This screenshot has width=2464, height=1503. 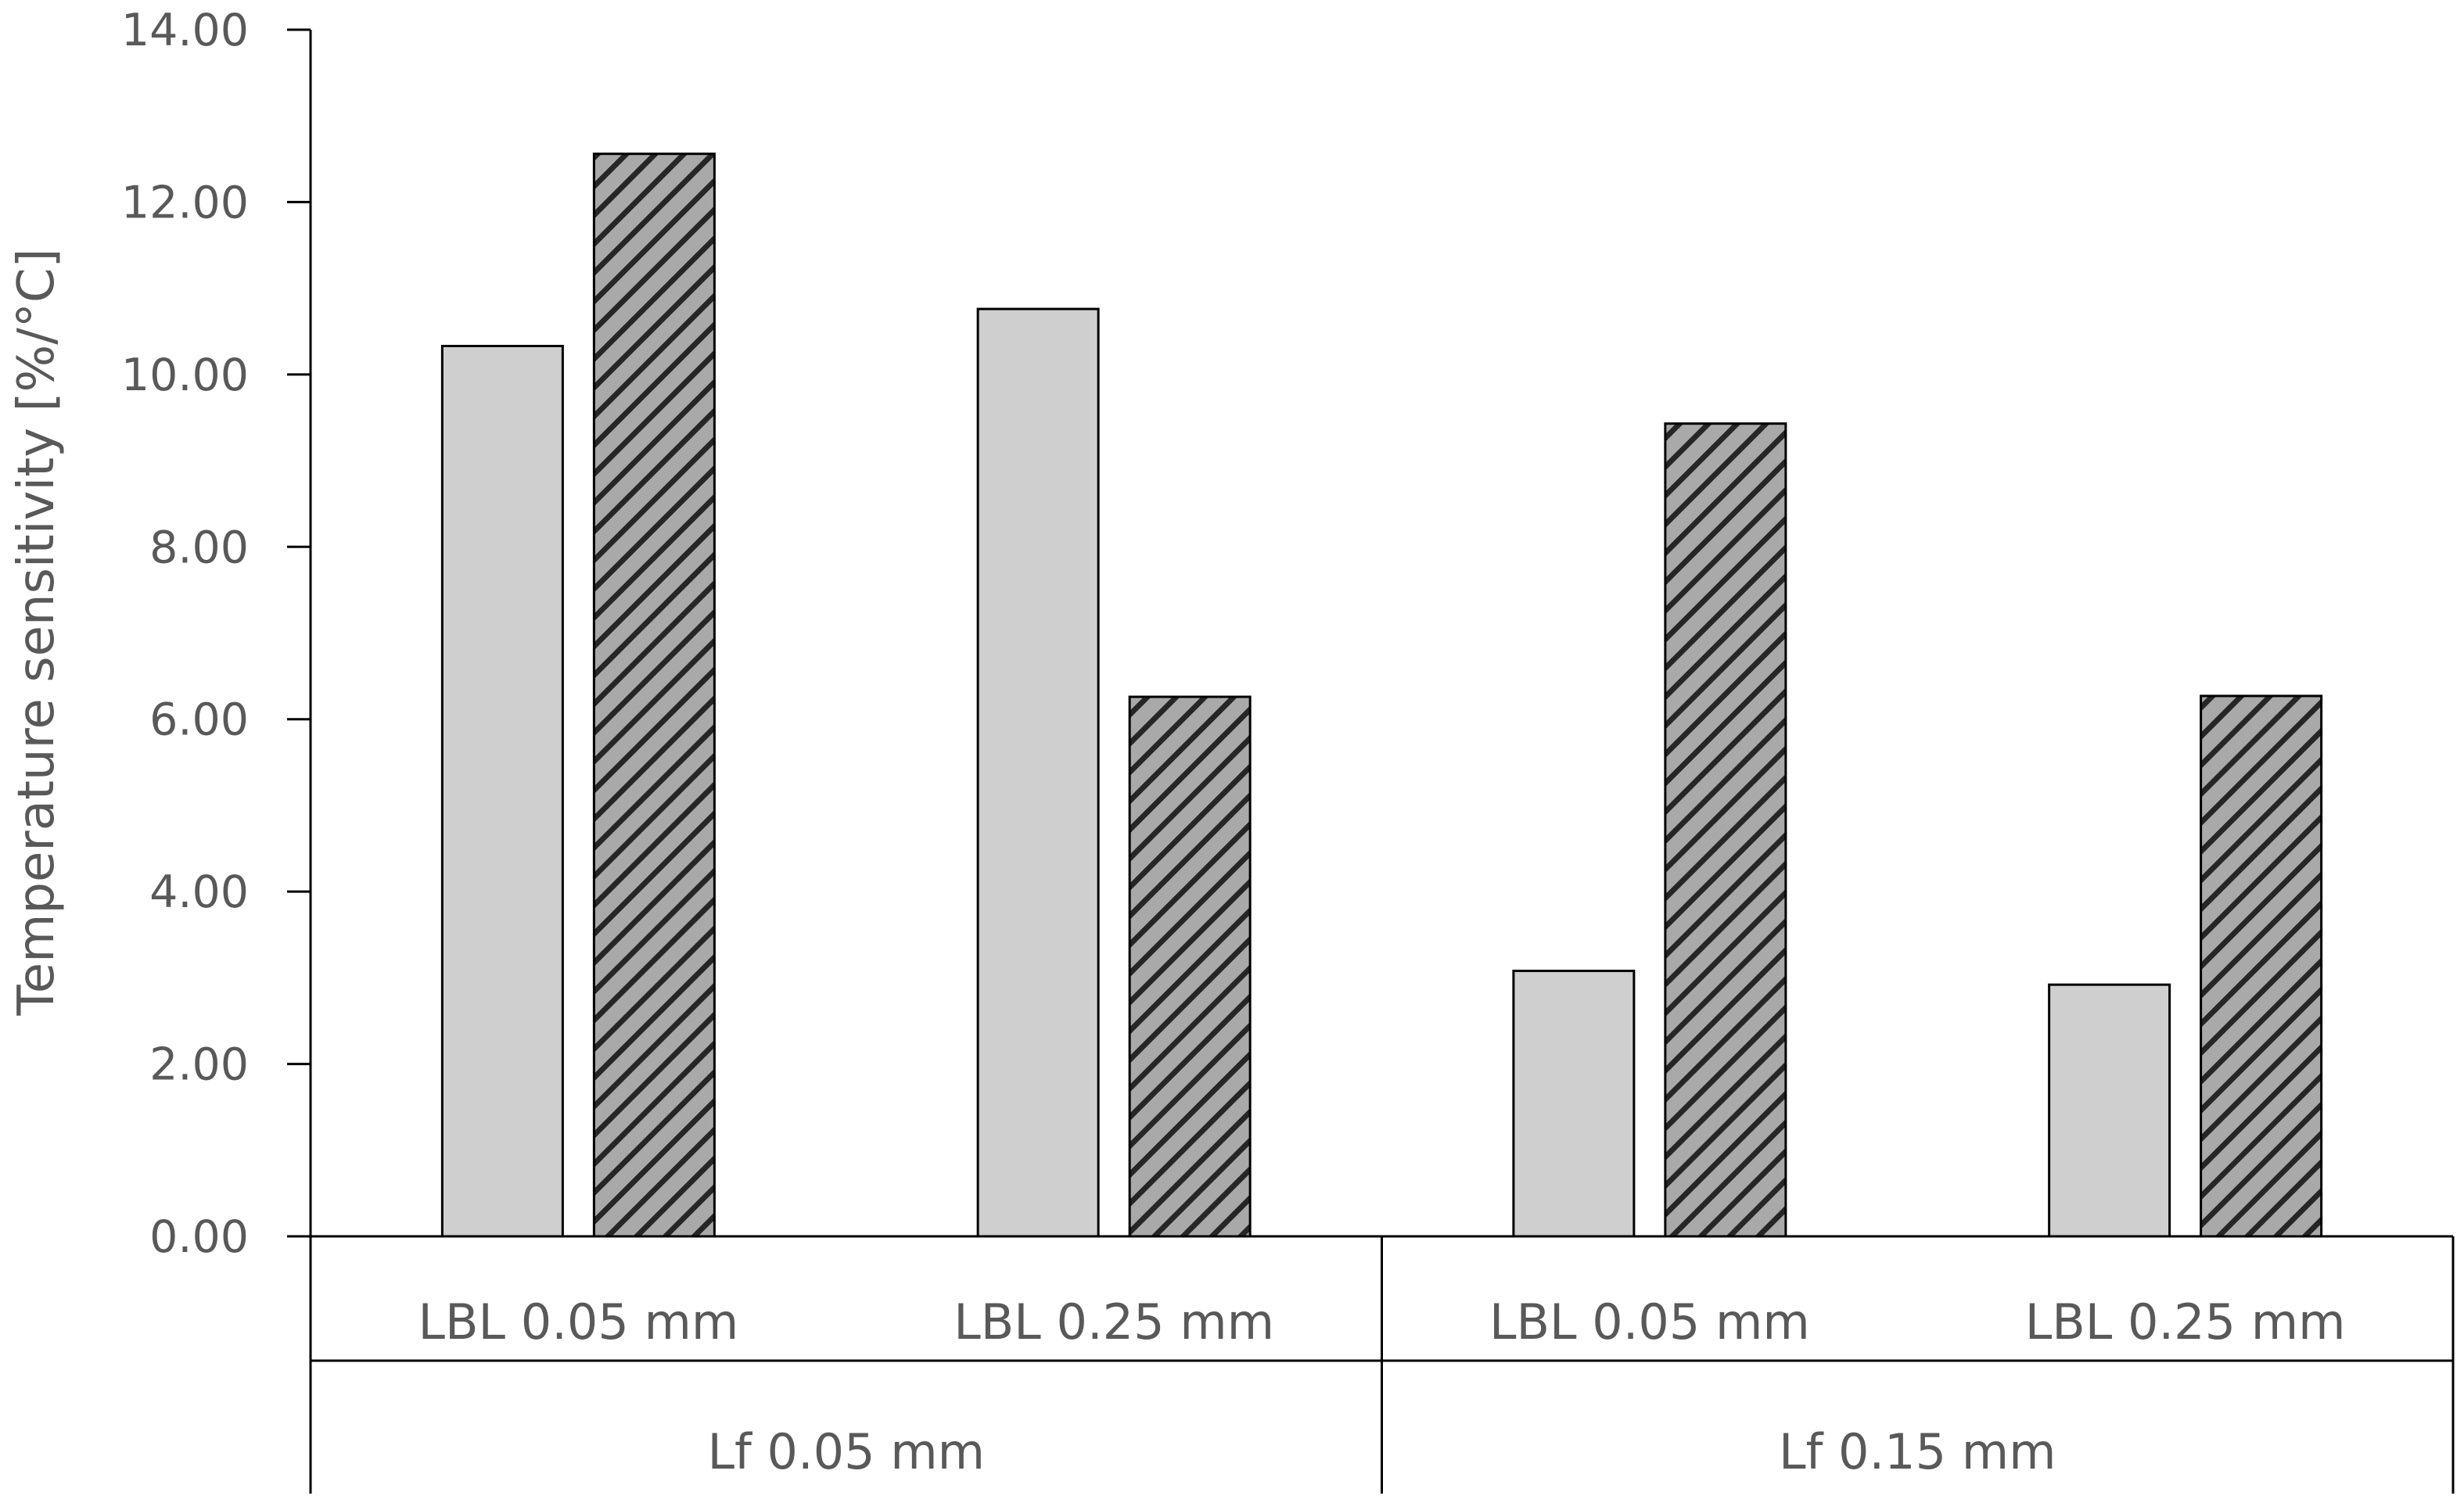 I want to click on y-tick-label: 6.00, so click(x=199, y=720).